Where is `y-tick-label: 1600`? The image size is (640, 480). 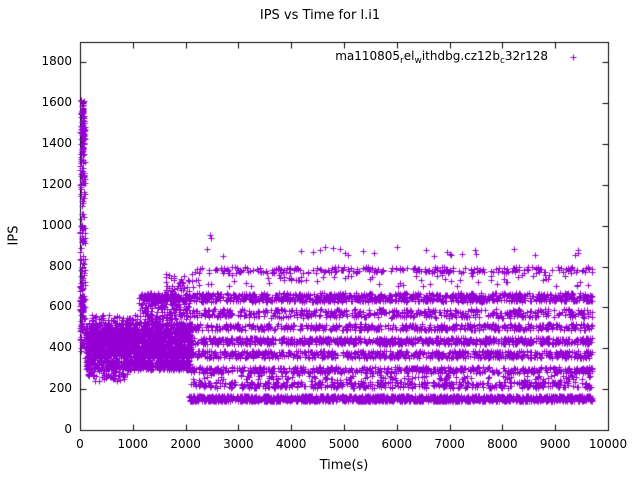
y-tick-label: 1600 is located at coordinates (56, 102).